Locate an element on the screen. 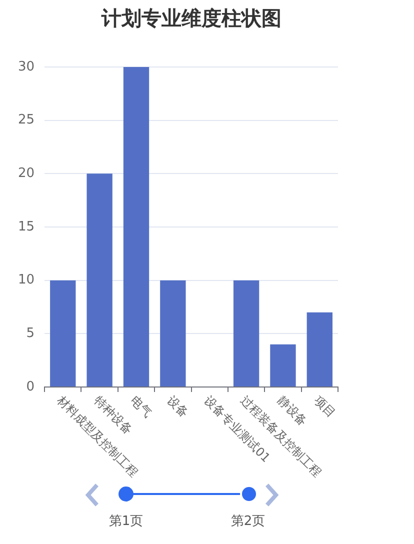 The width and height of the screenshot is (414, 544). y-tick-label: 10 is located at coordinates (26, 280).